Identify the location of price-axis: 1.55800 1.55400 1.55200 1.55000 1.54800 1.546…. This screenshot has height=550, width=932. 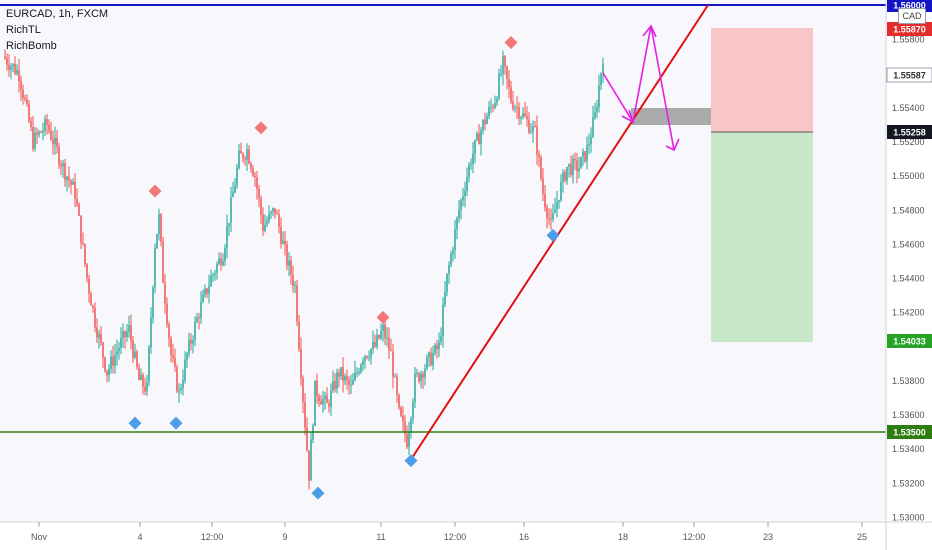
(908, 279).